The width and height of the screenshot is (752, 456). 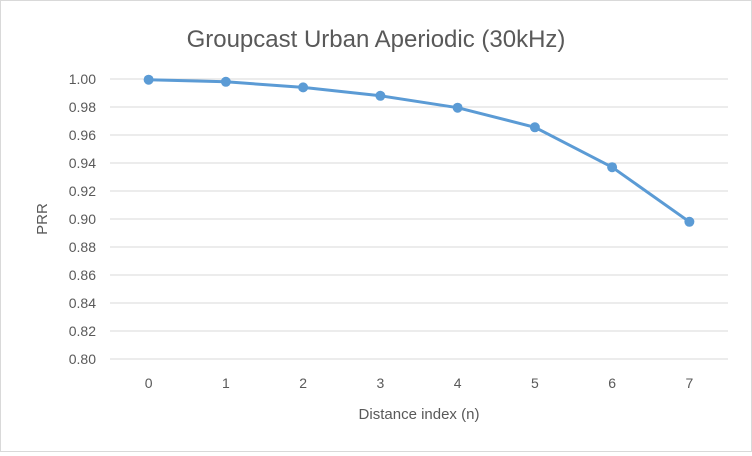 I want to click on y-tick-label: 0.90, so click(x=82, y=219).